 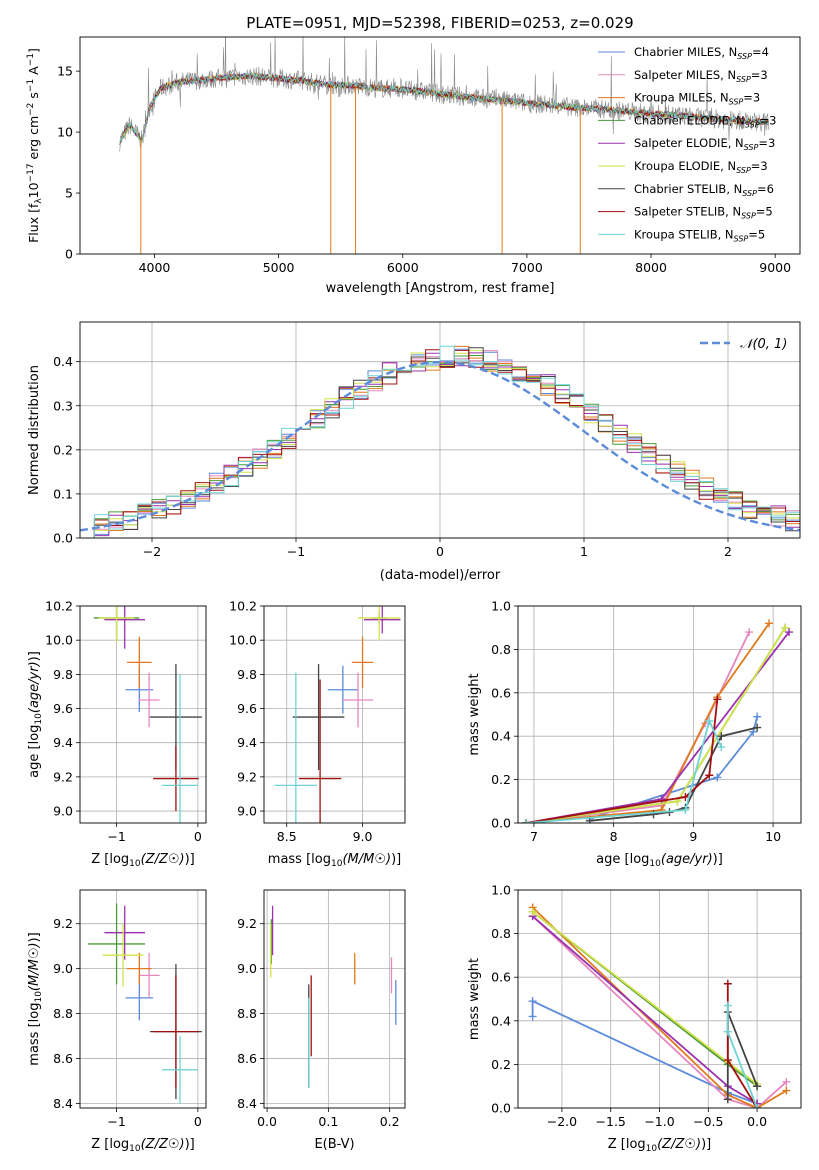 I want to click on legend-label: Salpeter MILES, NSSP=3, so click(x=701, y=76).